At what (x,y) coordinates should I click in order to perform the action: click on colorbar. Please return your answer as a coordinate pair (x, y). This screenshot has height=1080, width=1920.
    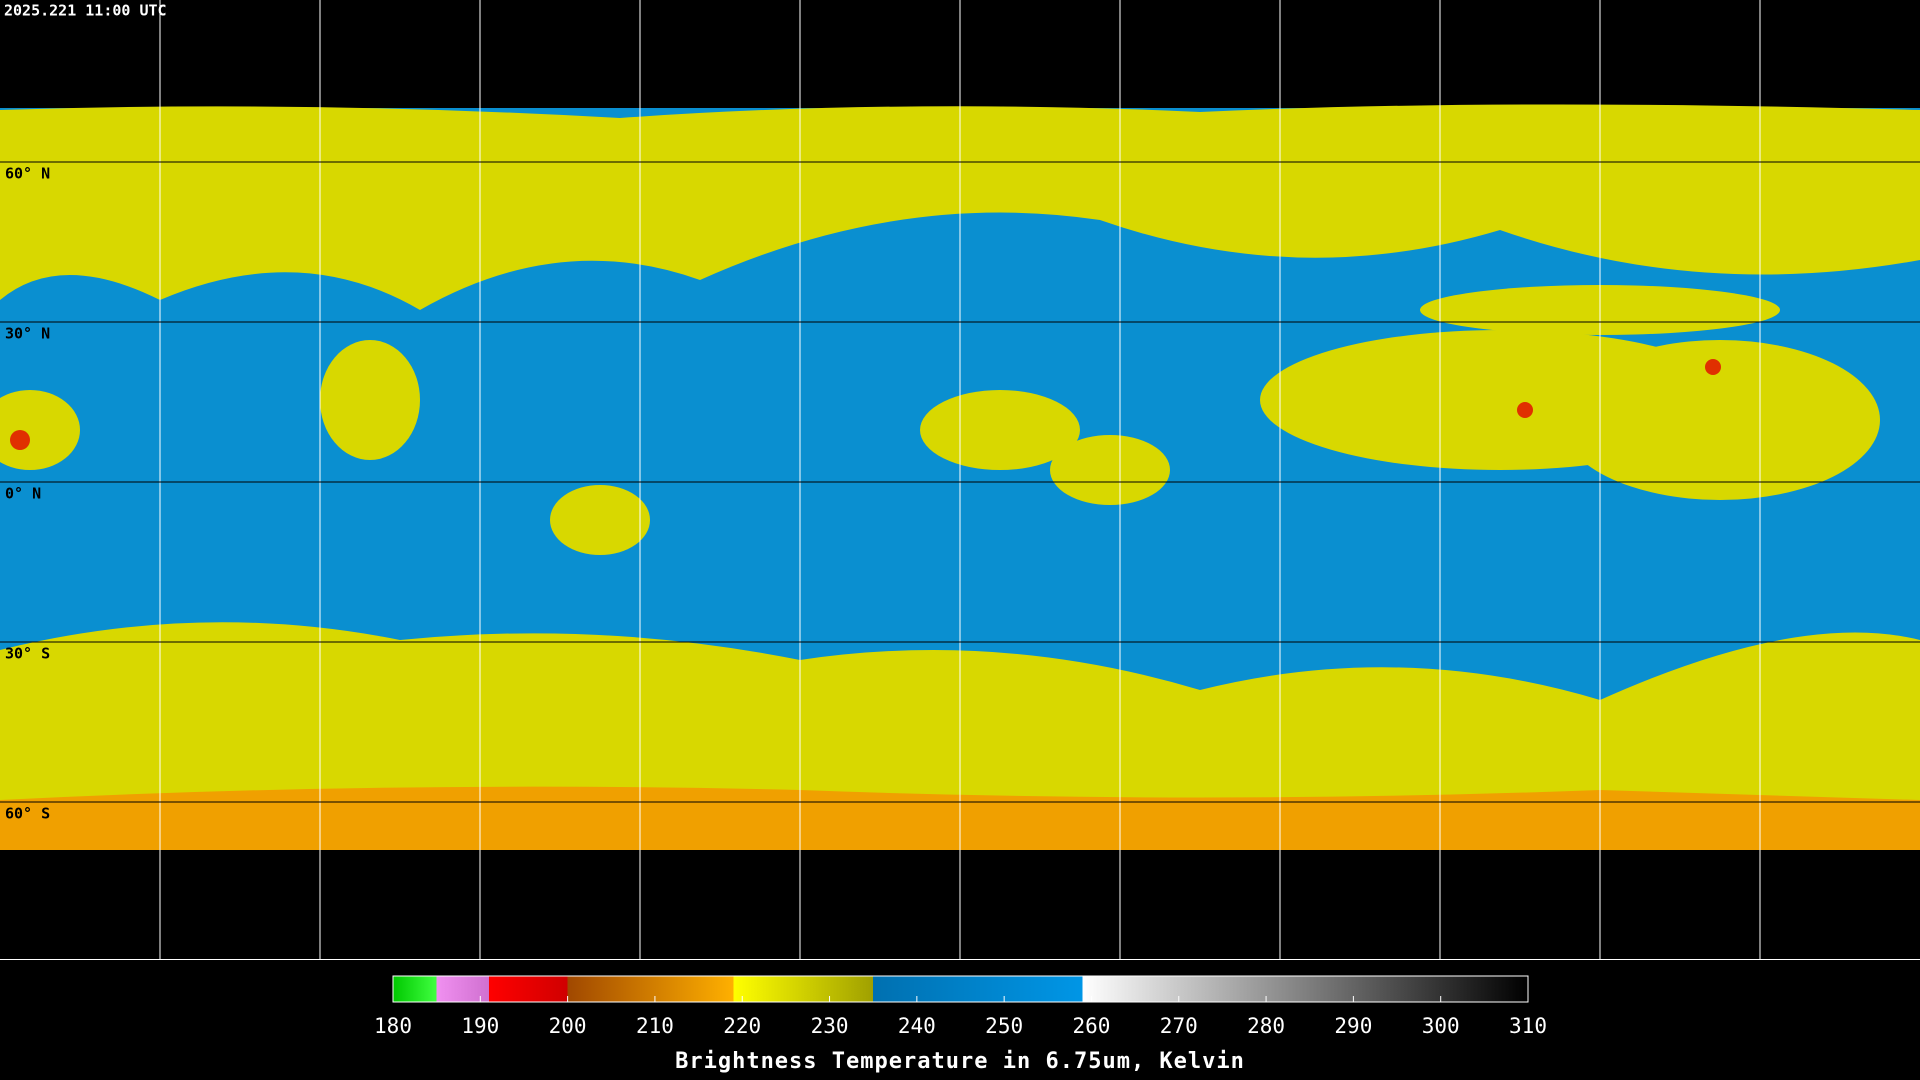
    Looking at the image, I should click on (960, 989).